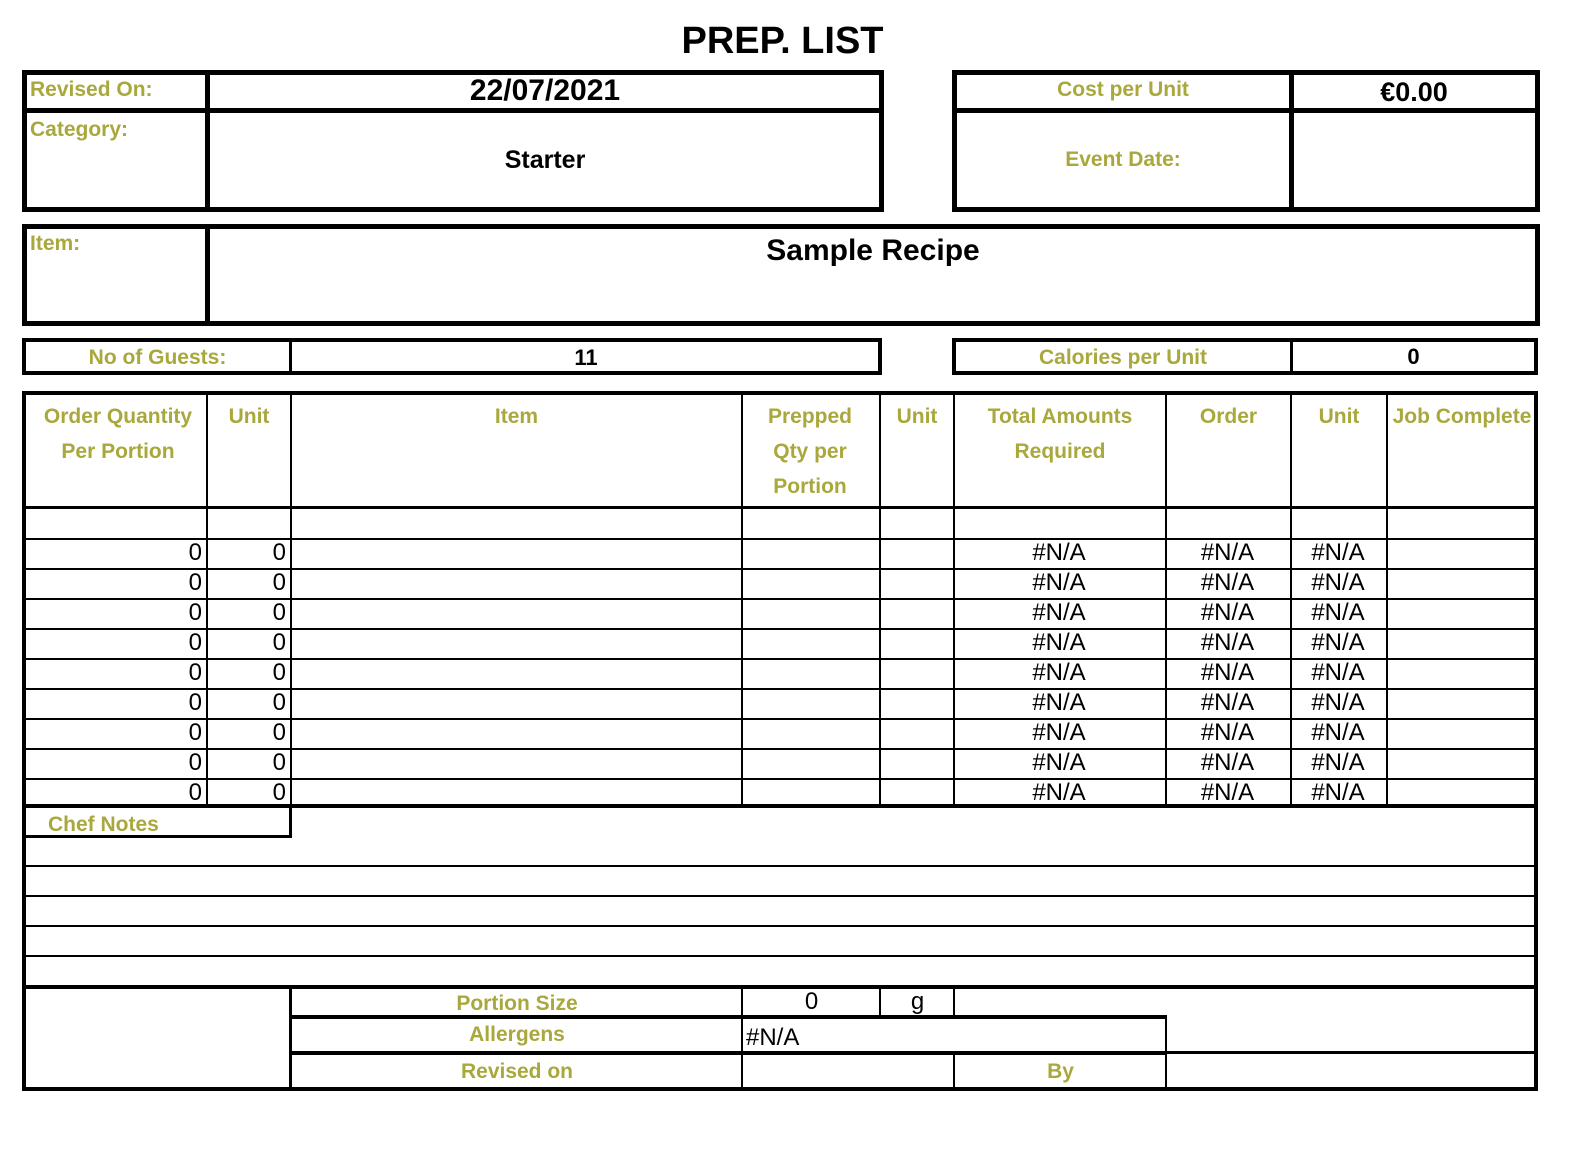 The height and width of the screenshot is (1167, 1583). I want to click on revised-on-footer-label: Revised on, so click(517, 1071).